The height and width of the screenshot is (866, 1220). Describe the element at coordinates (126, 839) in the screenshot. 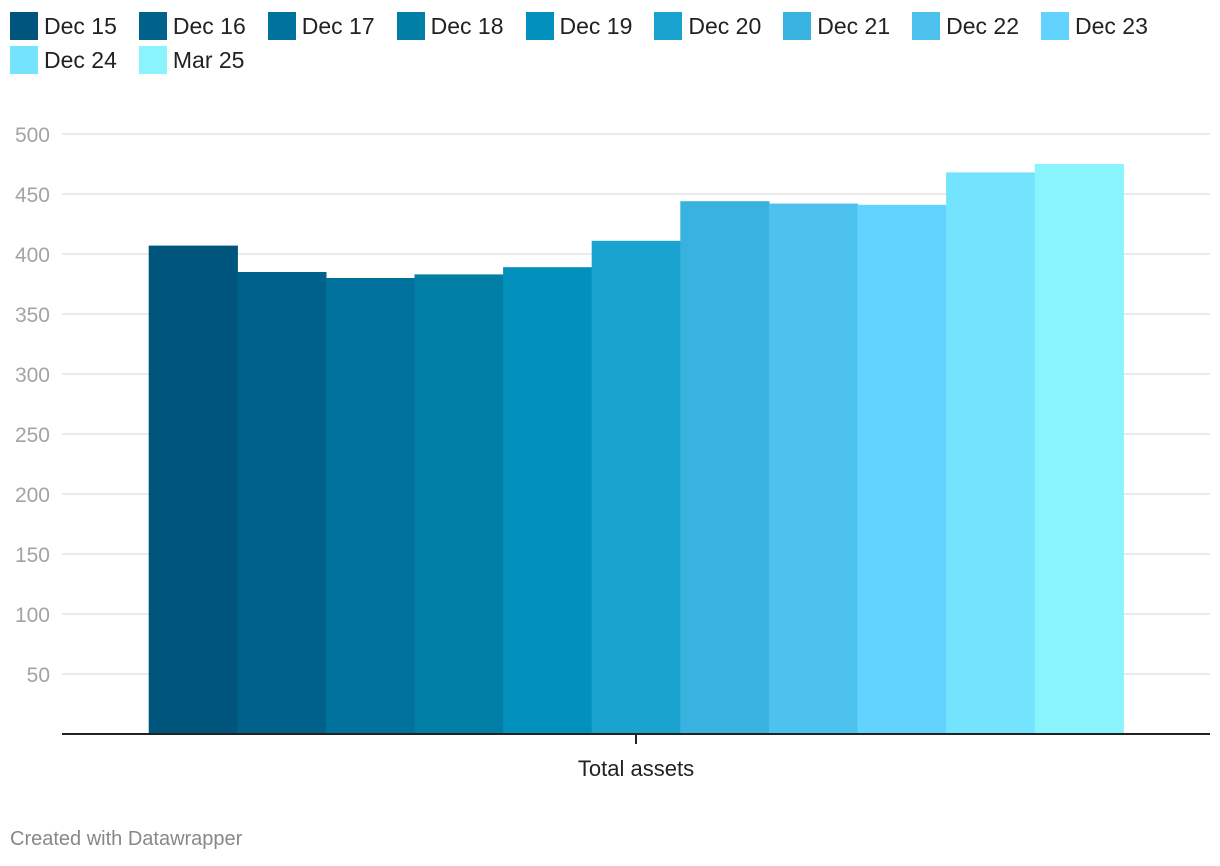

I see `credit-text: Created with Datawrapper` at that location.